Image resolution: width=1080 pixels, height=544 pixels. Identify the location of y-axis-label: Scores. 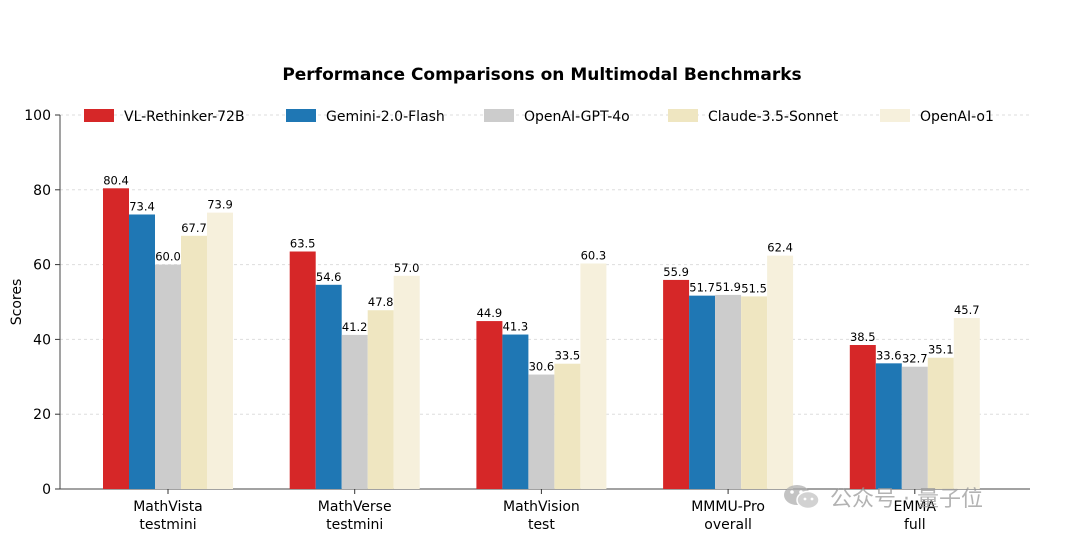
(17, 302).